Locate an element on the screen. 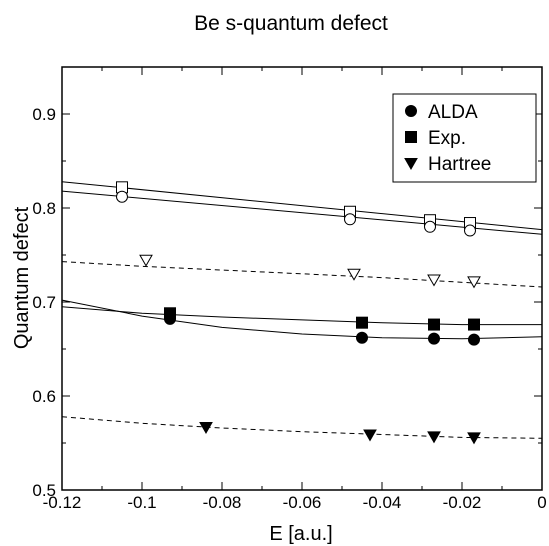  y-tick-label: 0.9 is located at coordinates (44, 114).